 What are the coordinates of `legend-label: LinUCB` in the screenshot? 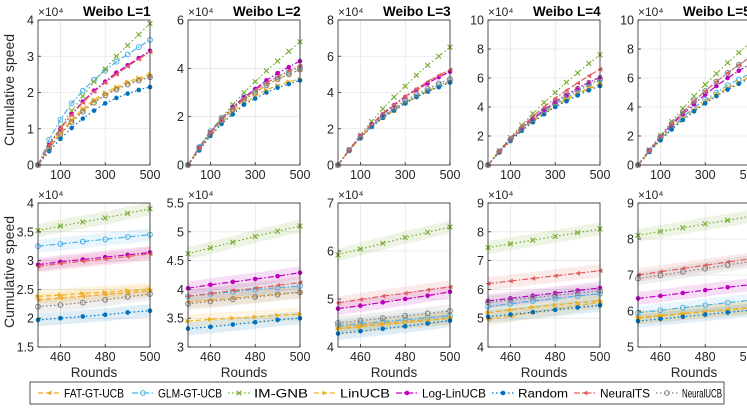 It's located at (365, 394).